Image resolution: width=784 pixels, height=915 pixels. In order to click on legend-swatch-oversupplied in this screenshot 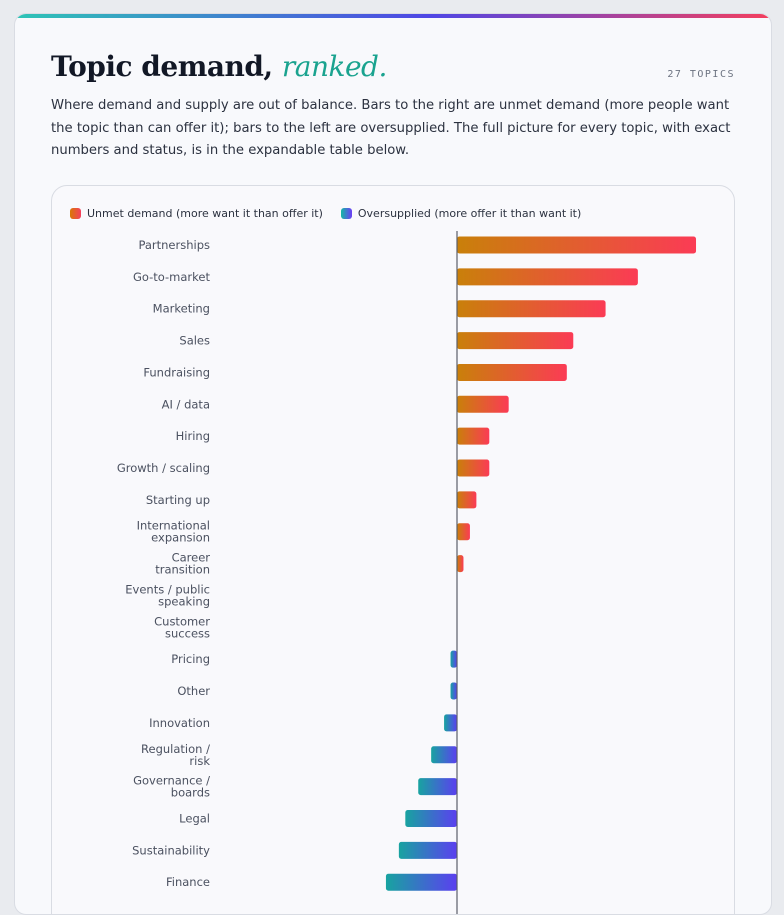, I will do `click(346, 213)`.